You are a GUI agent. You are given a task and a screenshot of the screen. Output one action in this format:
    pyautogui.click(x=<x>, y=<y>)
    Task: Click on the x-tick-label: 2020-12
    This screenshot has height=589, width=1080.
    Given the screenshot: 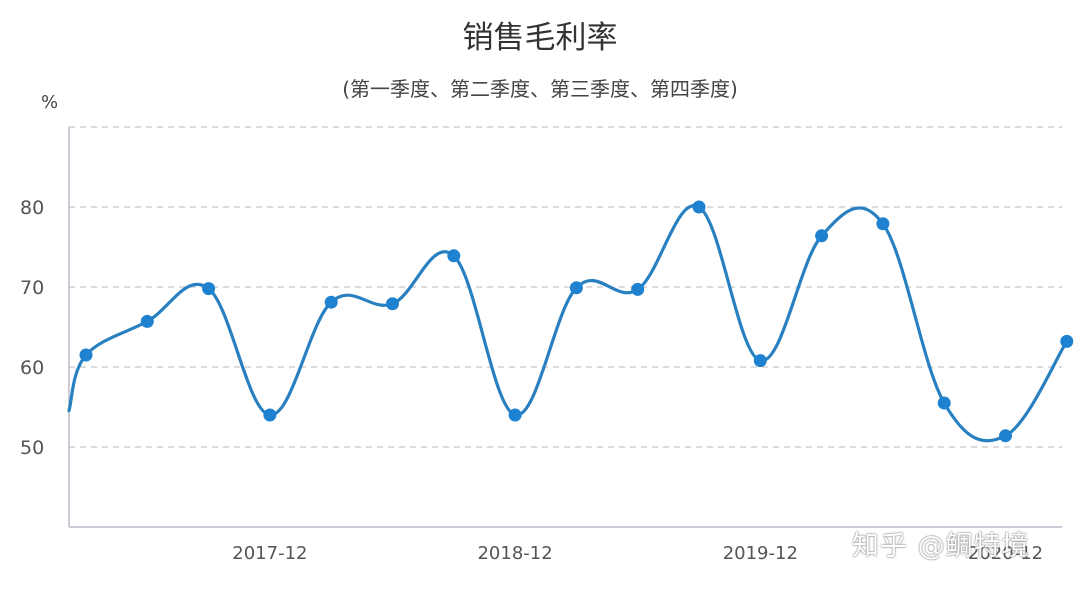 What is the action you would take?
    pyautogui.click(x=1005, y=553)
    